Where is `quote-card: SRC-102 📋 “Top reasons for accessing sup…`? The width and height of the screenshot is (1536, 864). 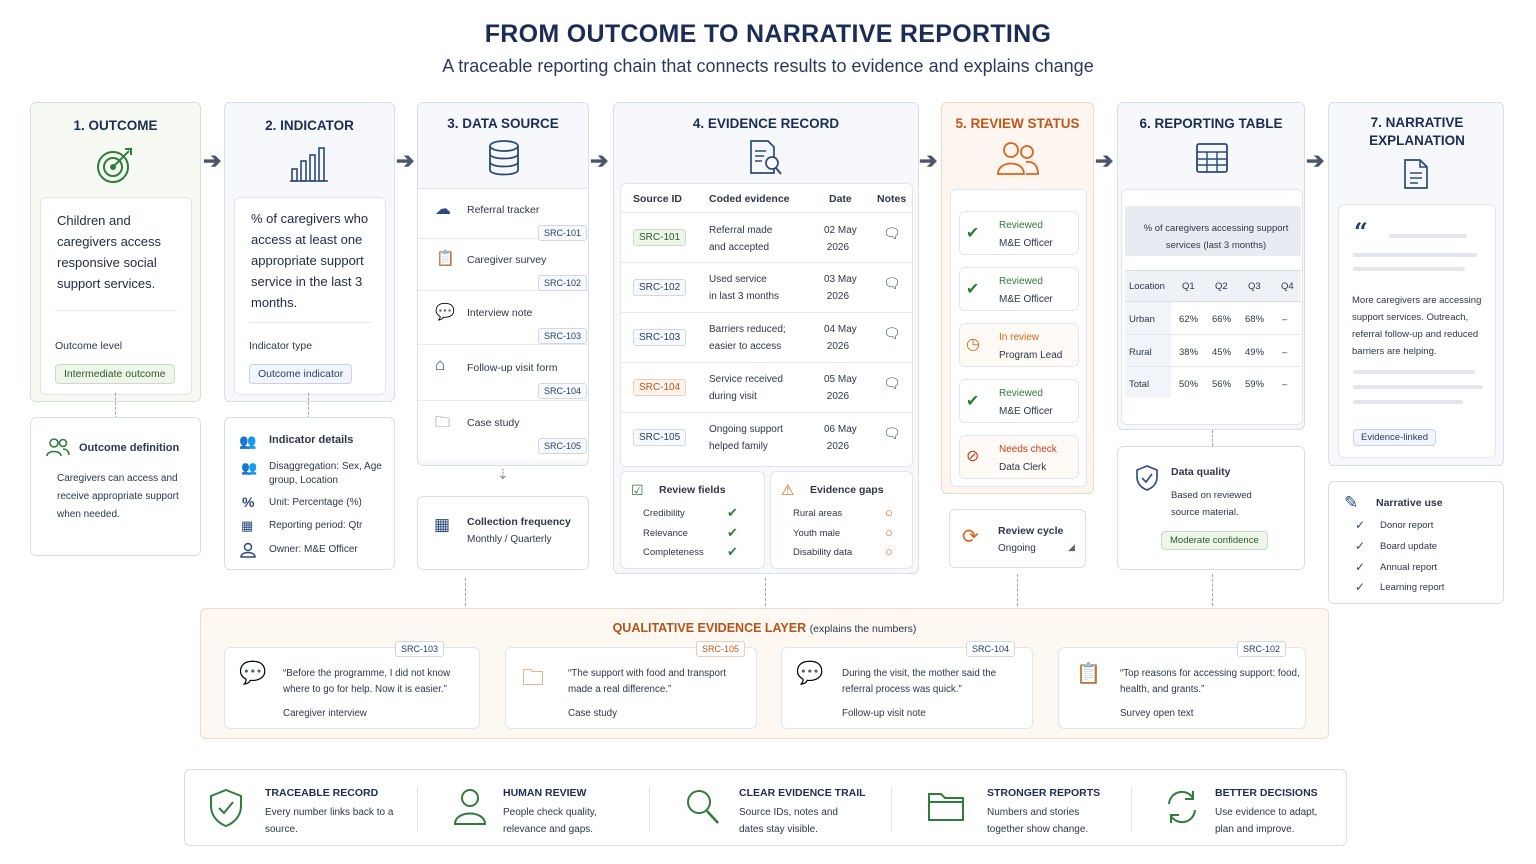 quote-card: SRC-102 📋 “Top reasons for accessing sup… is located at coordinates (1182, 685).